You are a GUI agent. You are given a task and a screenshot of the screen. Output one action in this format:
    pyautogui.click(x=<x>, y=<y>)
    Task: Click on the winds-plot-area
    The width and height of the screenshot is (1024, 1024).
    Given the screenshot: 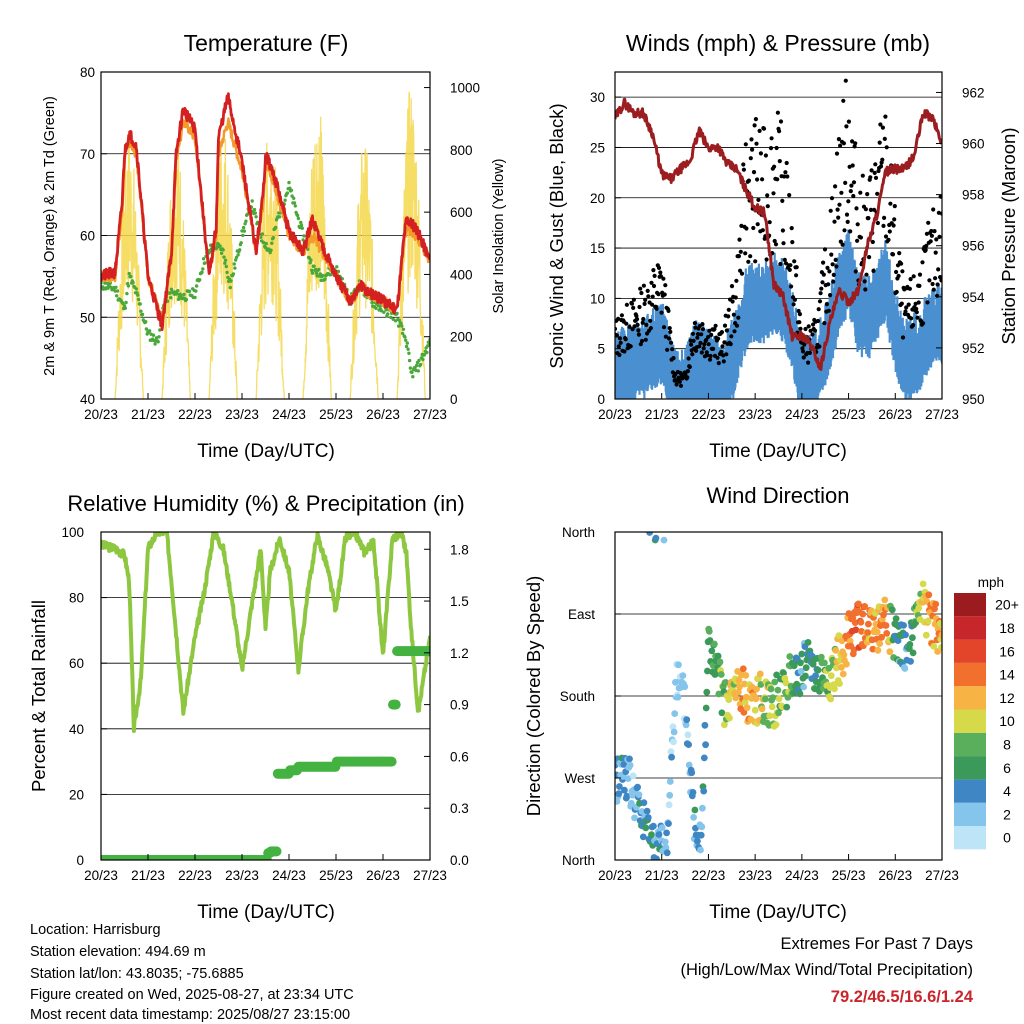 What is the action you would take?
    pyautogui.click(x=778, y=238)
    